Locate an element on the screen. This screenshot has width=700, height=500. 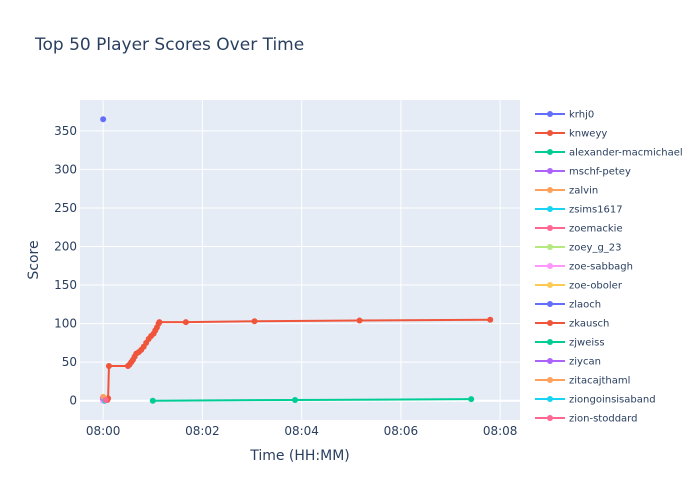
legend-item: zkausch is located at coordinates (572, 324).